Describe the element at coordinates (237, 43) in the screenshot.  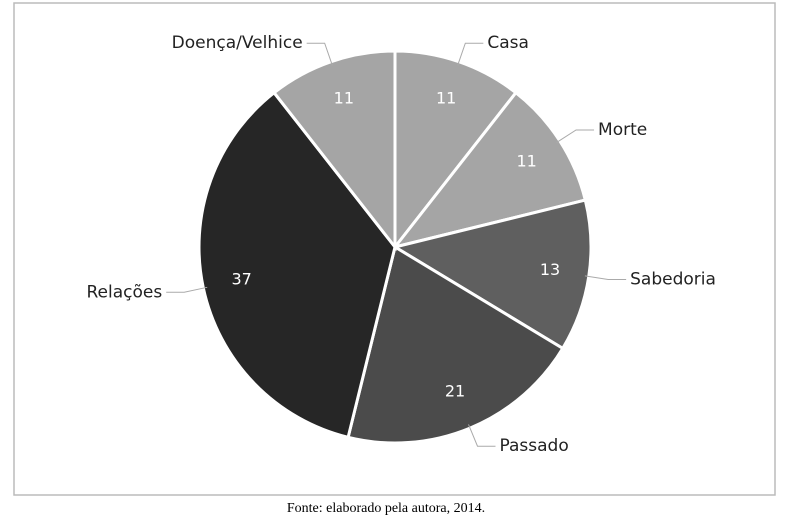
I see `category-label: Doença/Velhice` at that location.